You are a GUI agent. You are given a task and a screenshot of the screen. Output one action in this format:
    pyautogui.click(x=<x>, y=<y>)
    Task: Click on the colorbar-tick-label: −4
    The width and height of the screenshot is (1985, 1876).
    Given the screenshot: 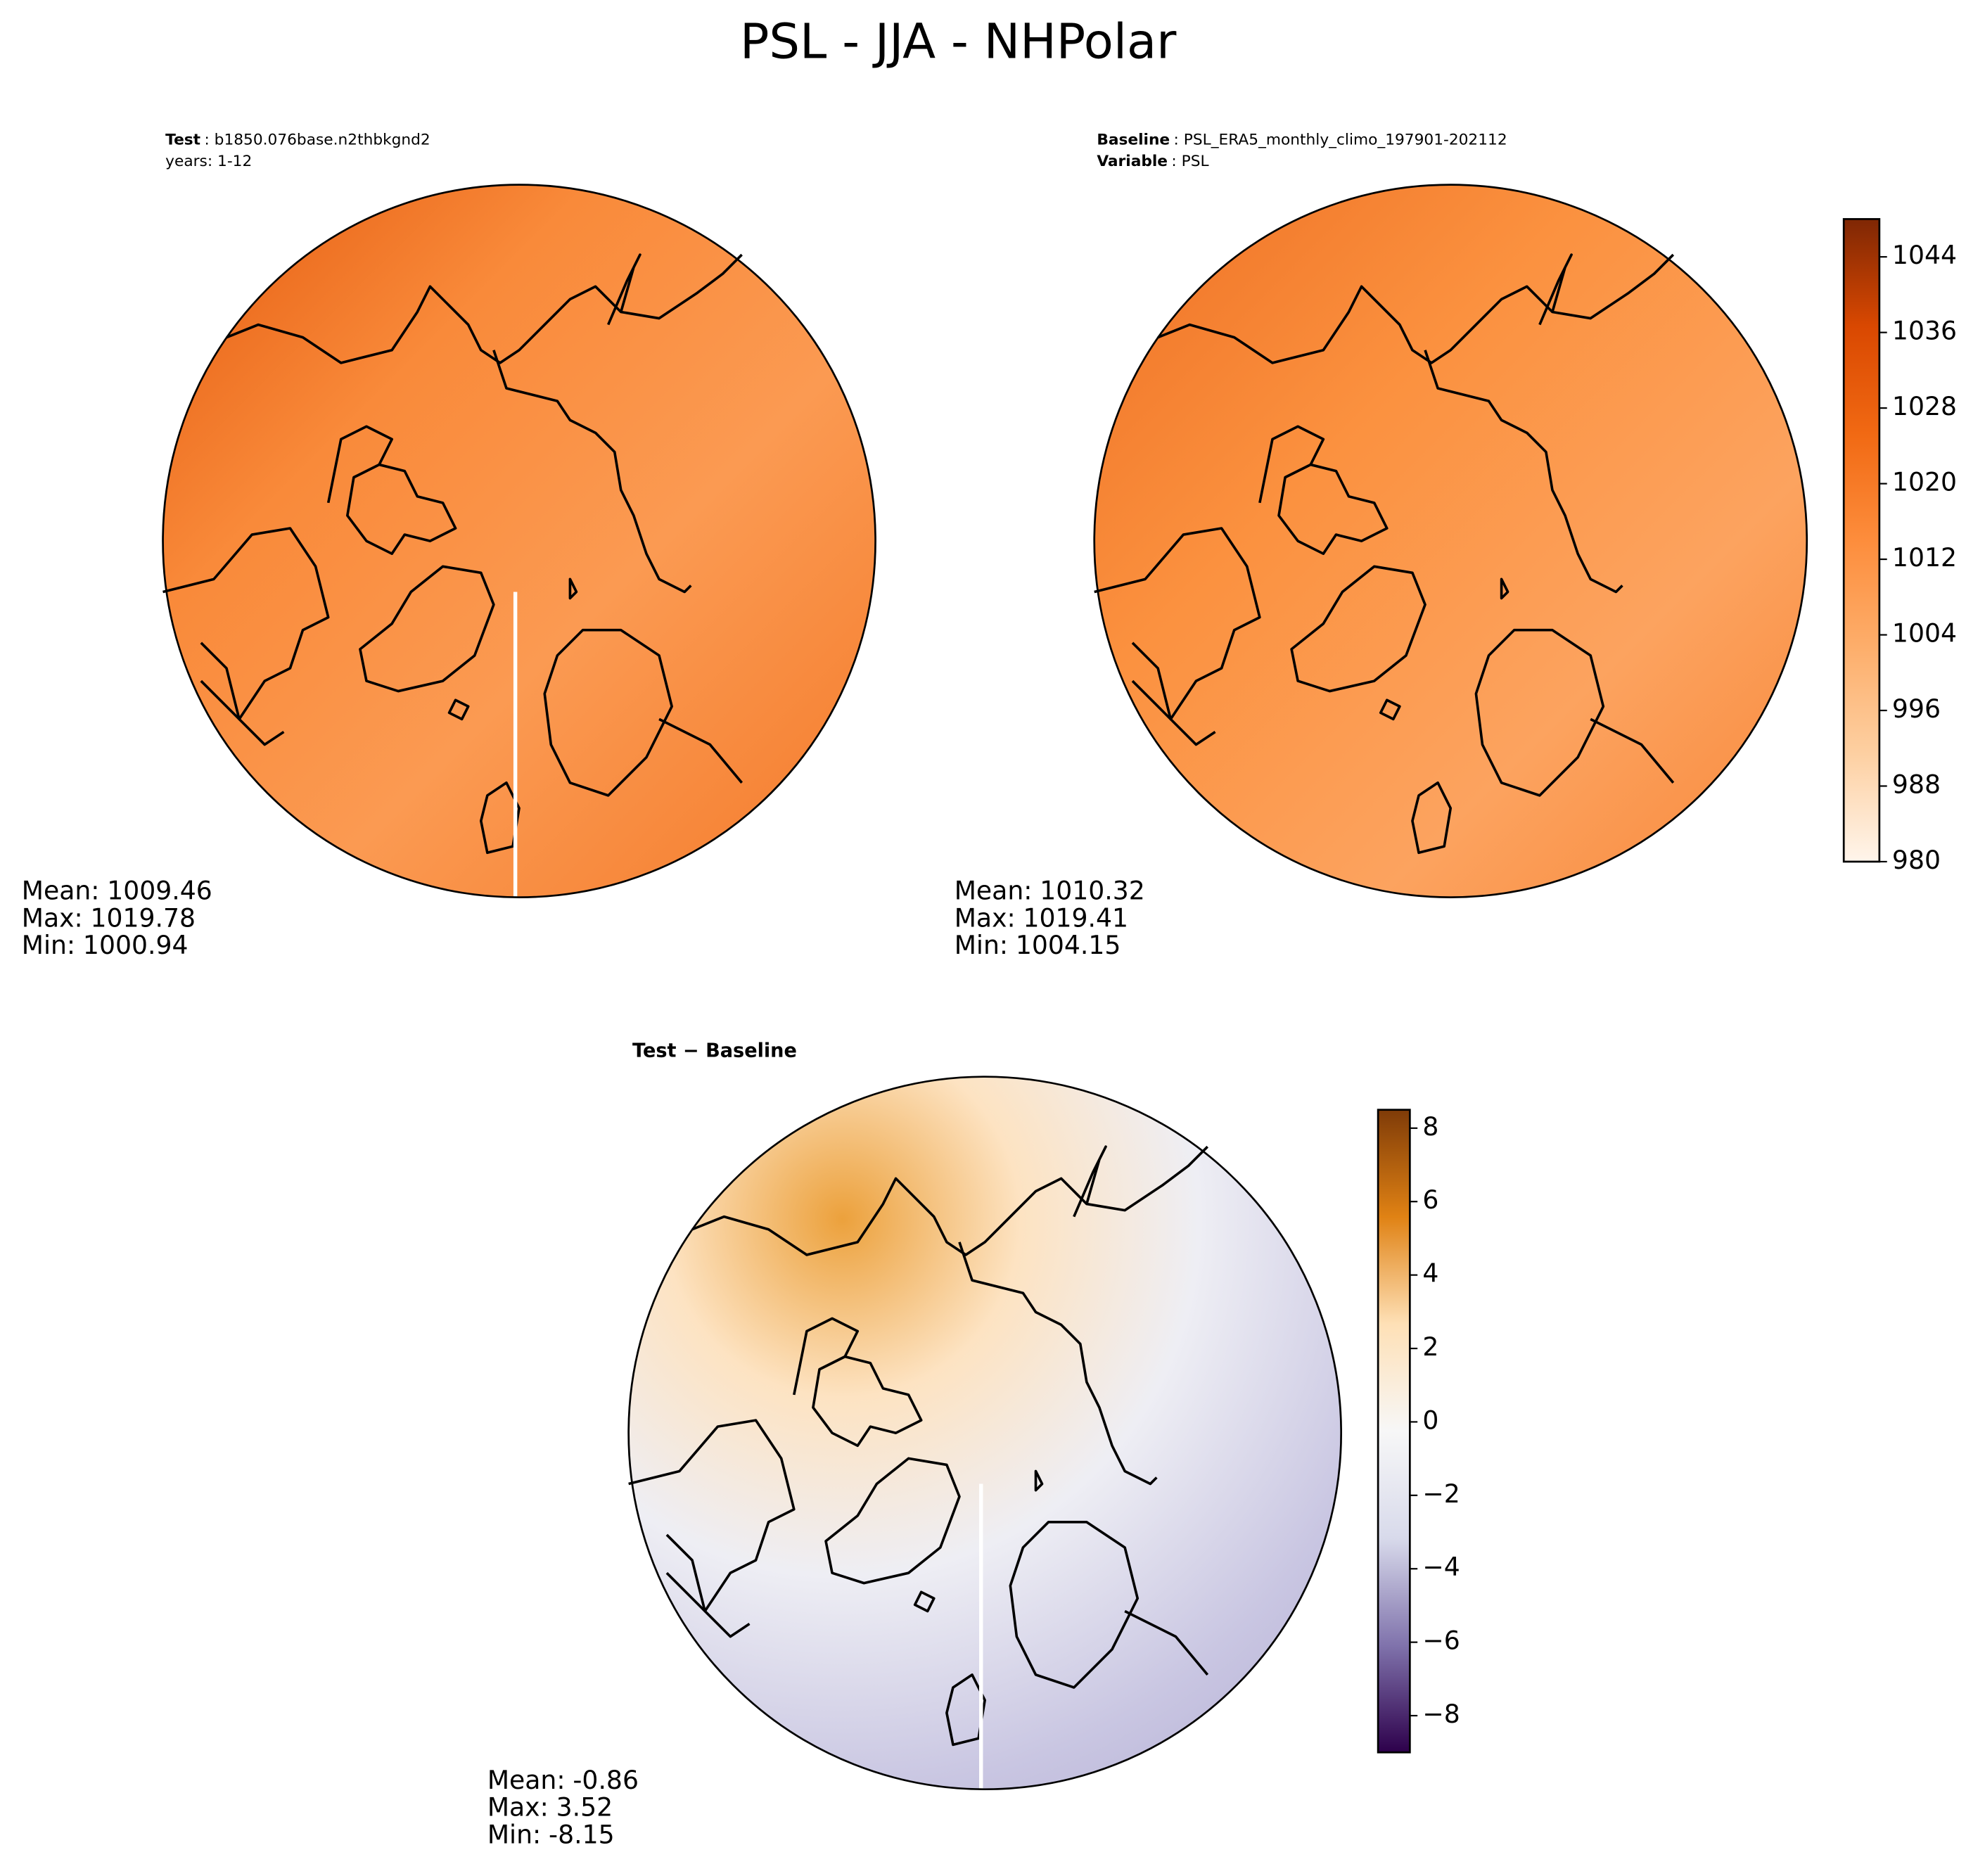 What is the action you would take?
    pyautogui.click(x=1441, y=1567)
    